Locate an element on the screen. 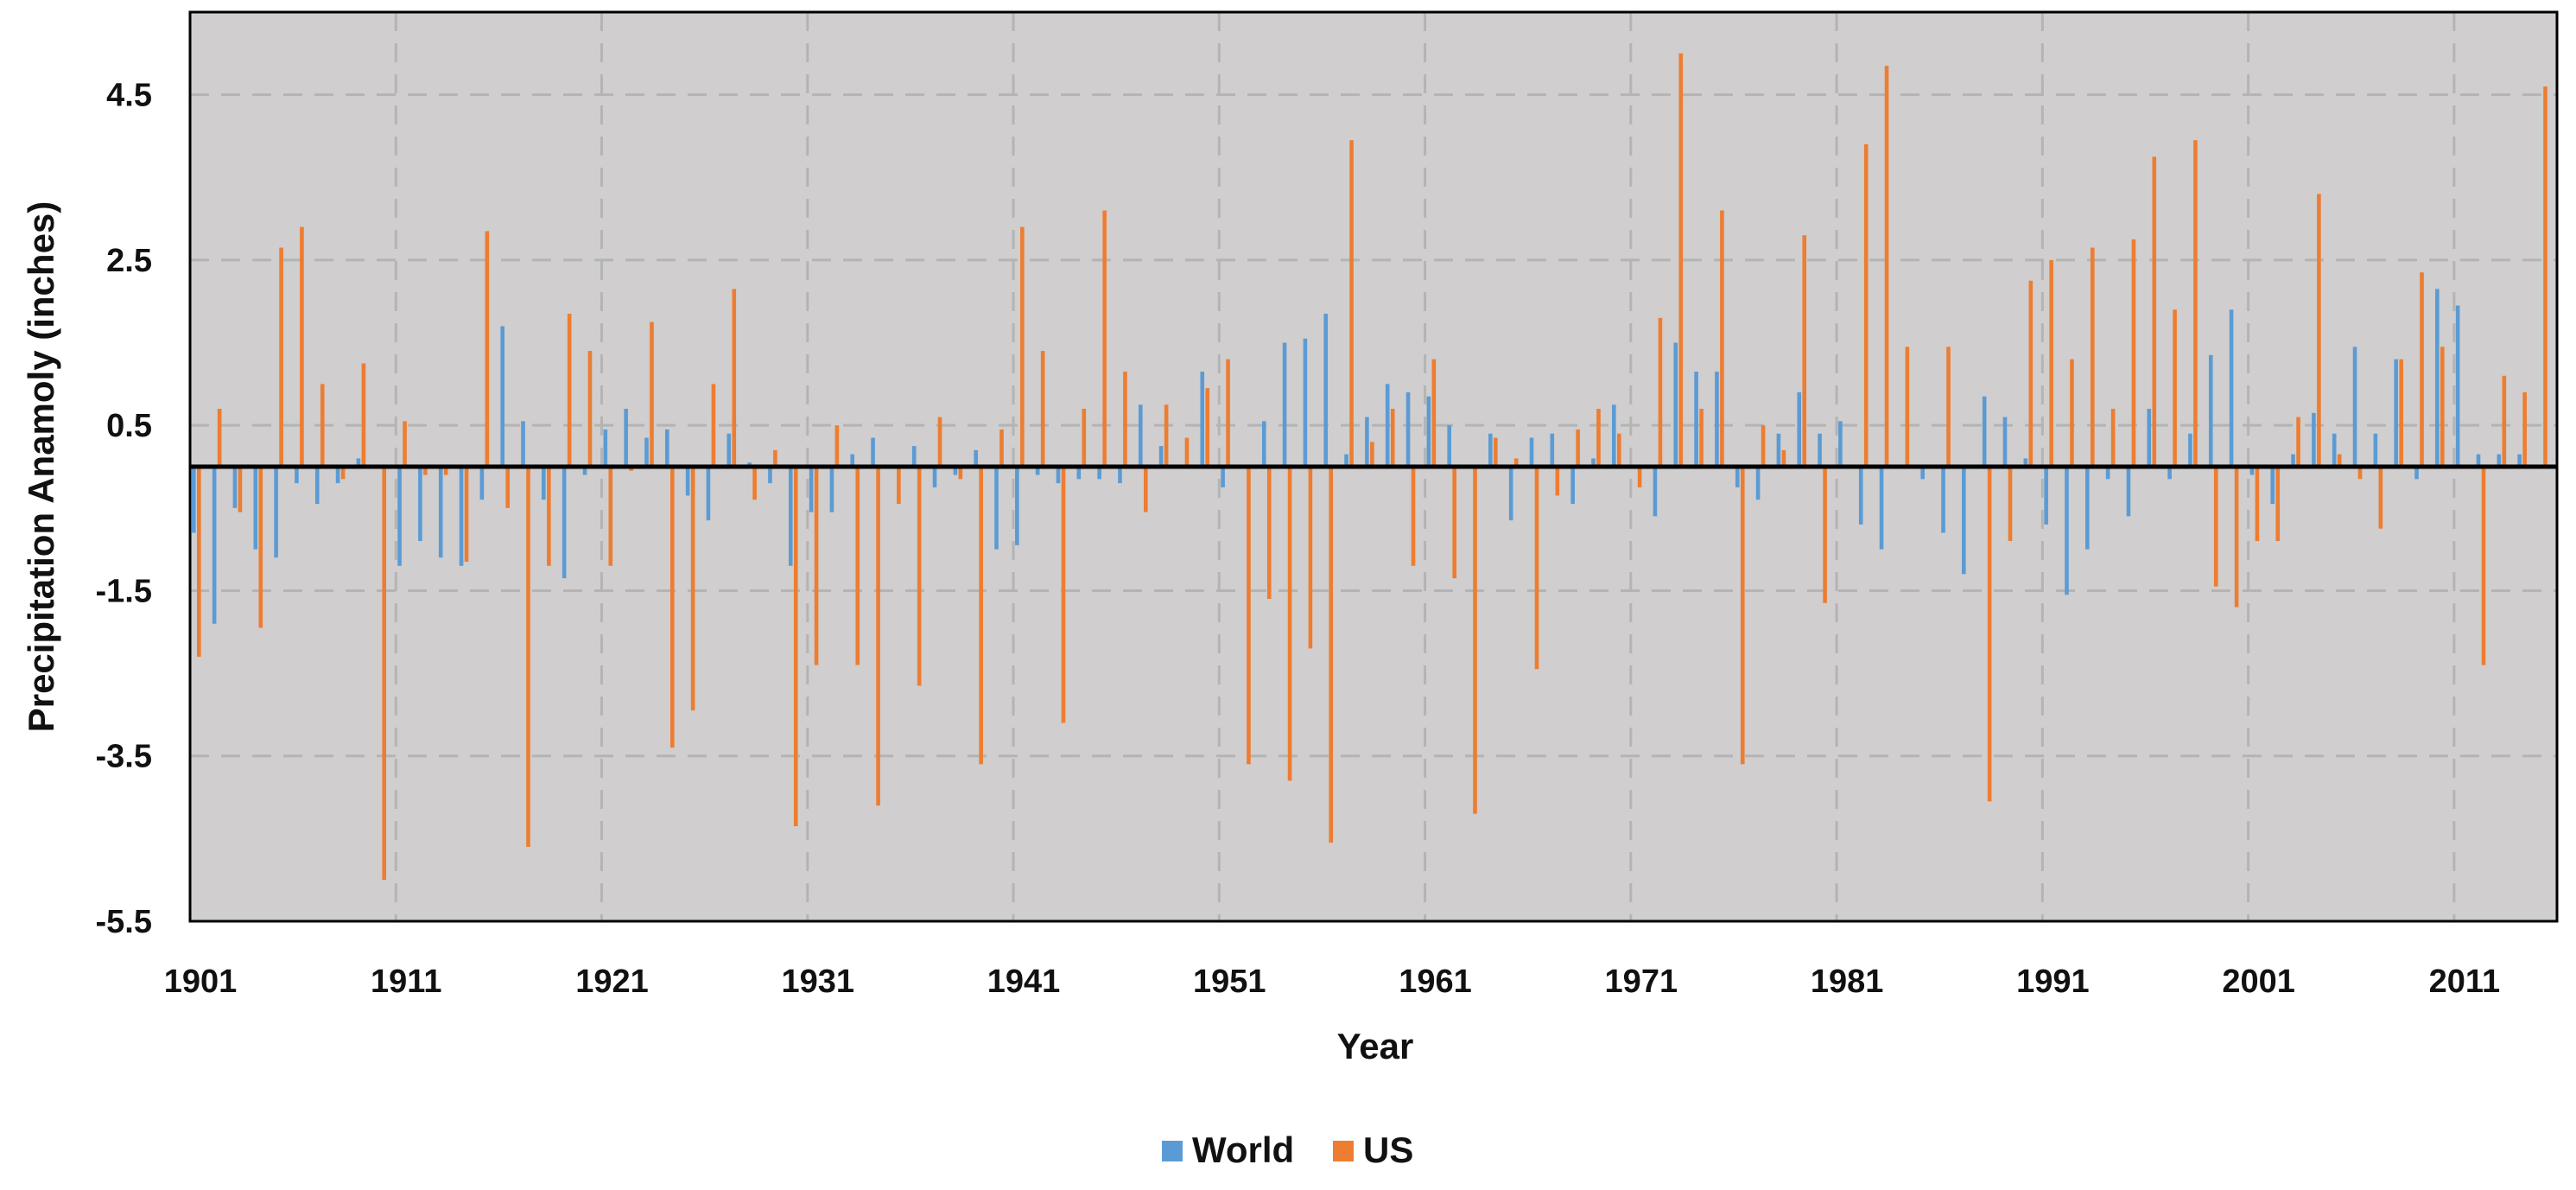 This screenshot has height=1190, width=2576. bar-us-1946 is located at coordinates (1125, 420).